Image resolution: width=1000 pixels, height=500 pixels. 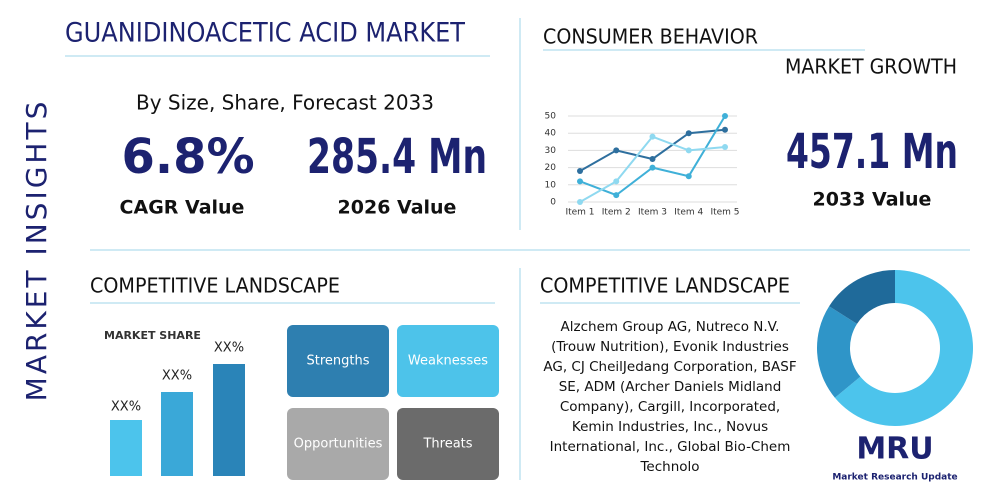 What do you see at coordinates (872, 200) in the screenshot?
I see `stat-label: 2033 Value` at bounding box center [872, 200].